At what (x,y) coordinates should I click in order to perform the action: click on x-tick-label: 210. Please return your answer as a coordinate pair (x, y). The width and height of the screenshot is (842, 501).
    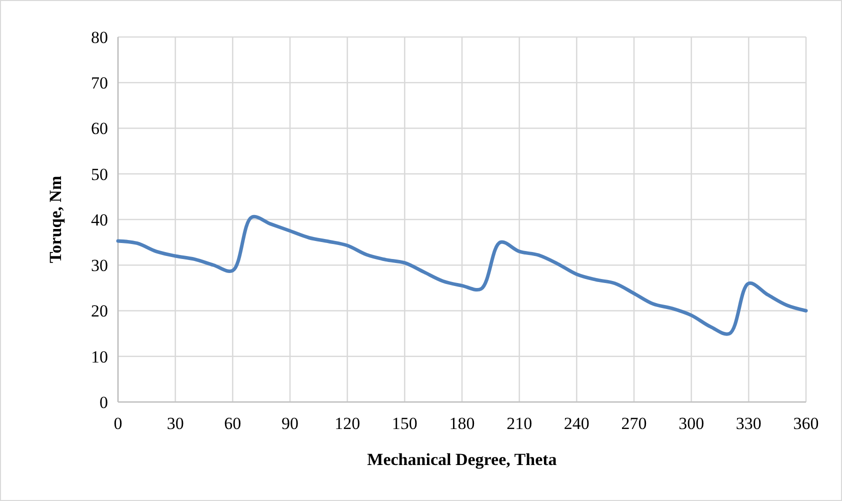
    Looking at the image, I should click on (519, 423).